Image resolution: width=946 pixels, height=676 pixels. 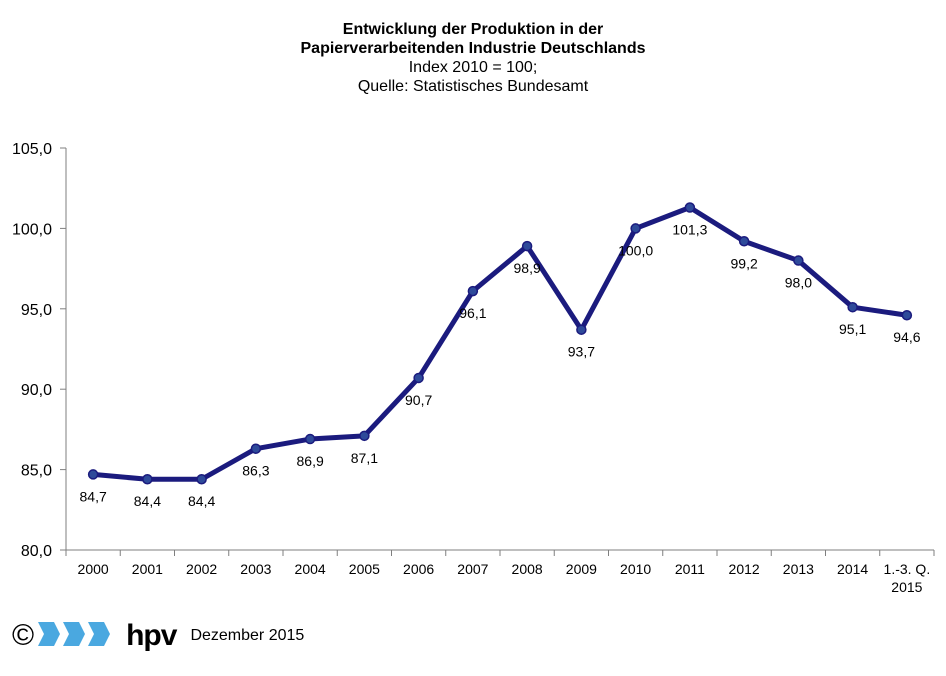 I want to click on x-tick-label: 2008, so click(x=527, y=569).